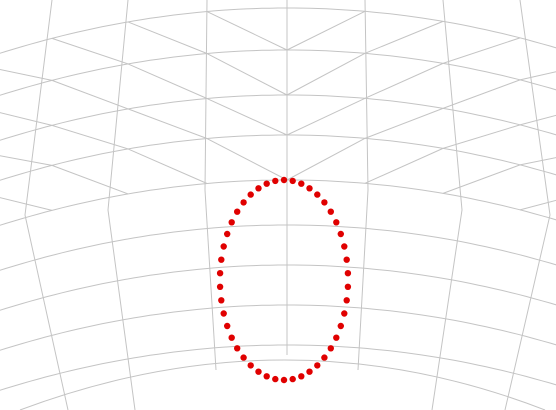 The image size is (556, 410). I want to click on highlight-ellipse, so click(284, 280).